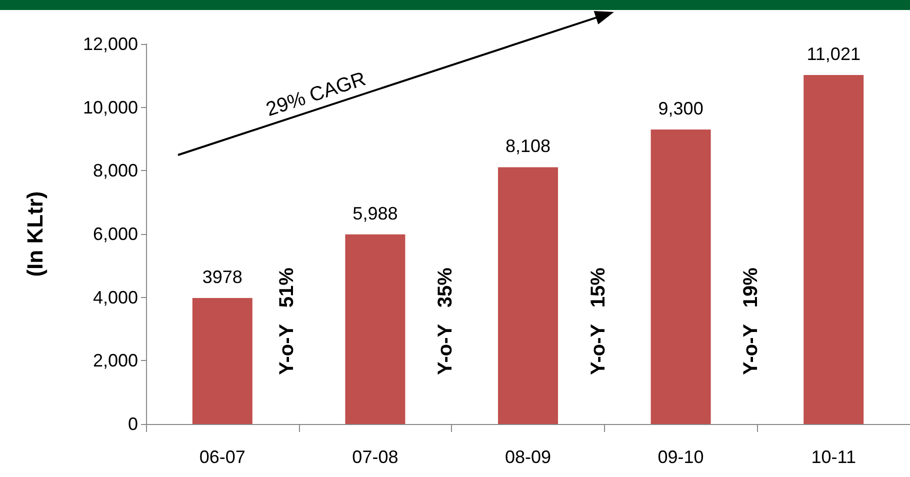  Describe the element at coordinates (598, 321) in the screenshot. I see `annotation: Y-o-Y 15%` at that location.